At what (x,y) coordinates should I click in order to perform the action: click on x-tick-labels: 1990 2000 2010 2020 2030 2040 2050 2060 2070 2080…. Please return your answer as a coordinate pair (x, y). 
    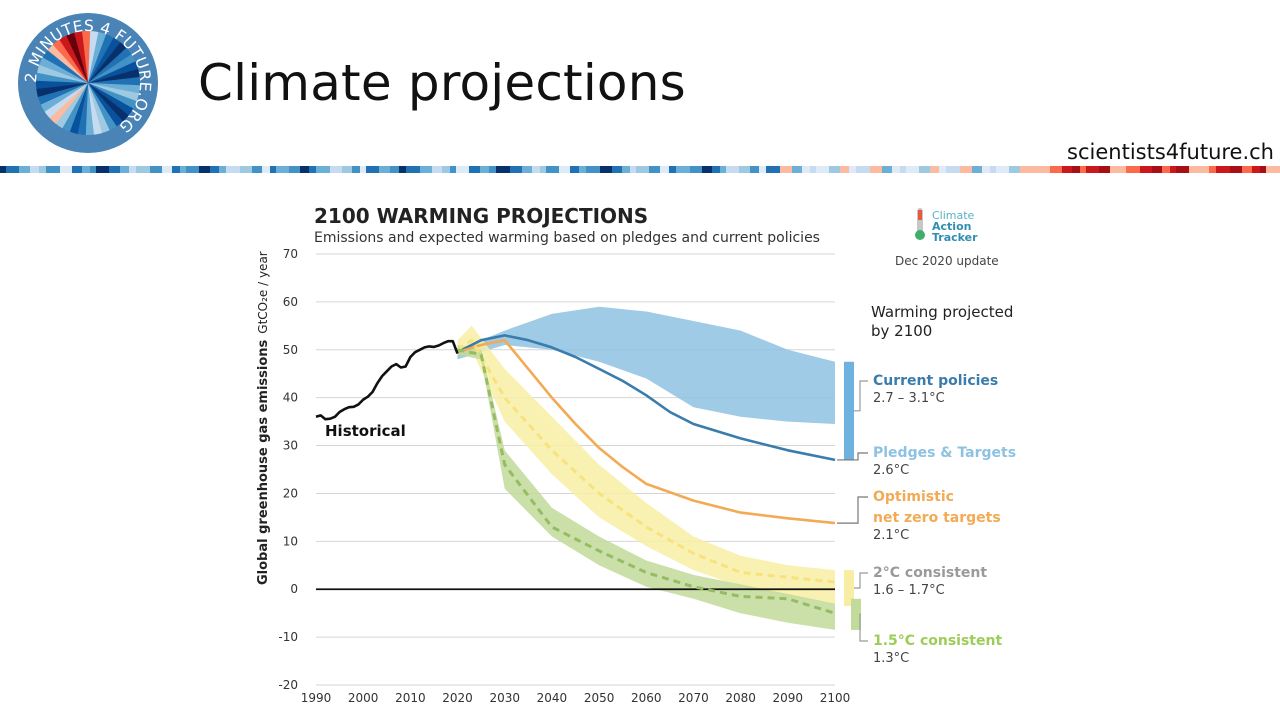
    Looking at the image, I should click on (576, 698).